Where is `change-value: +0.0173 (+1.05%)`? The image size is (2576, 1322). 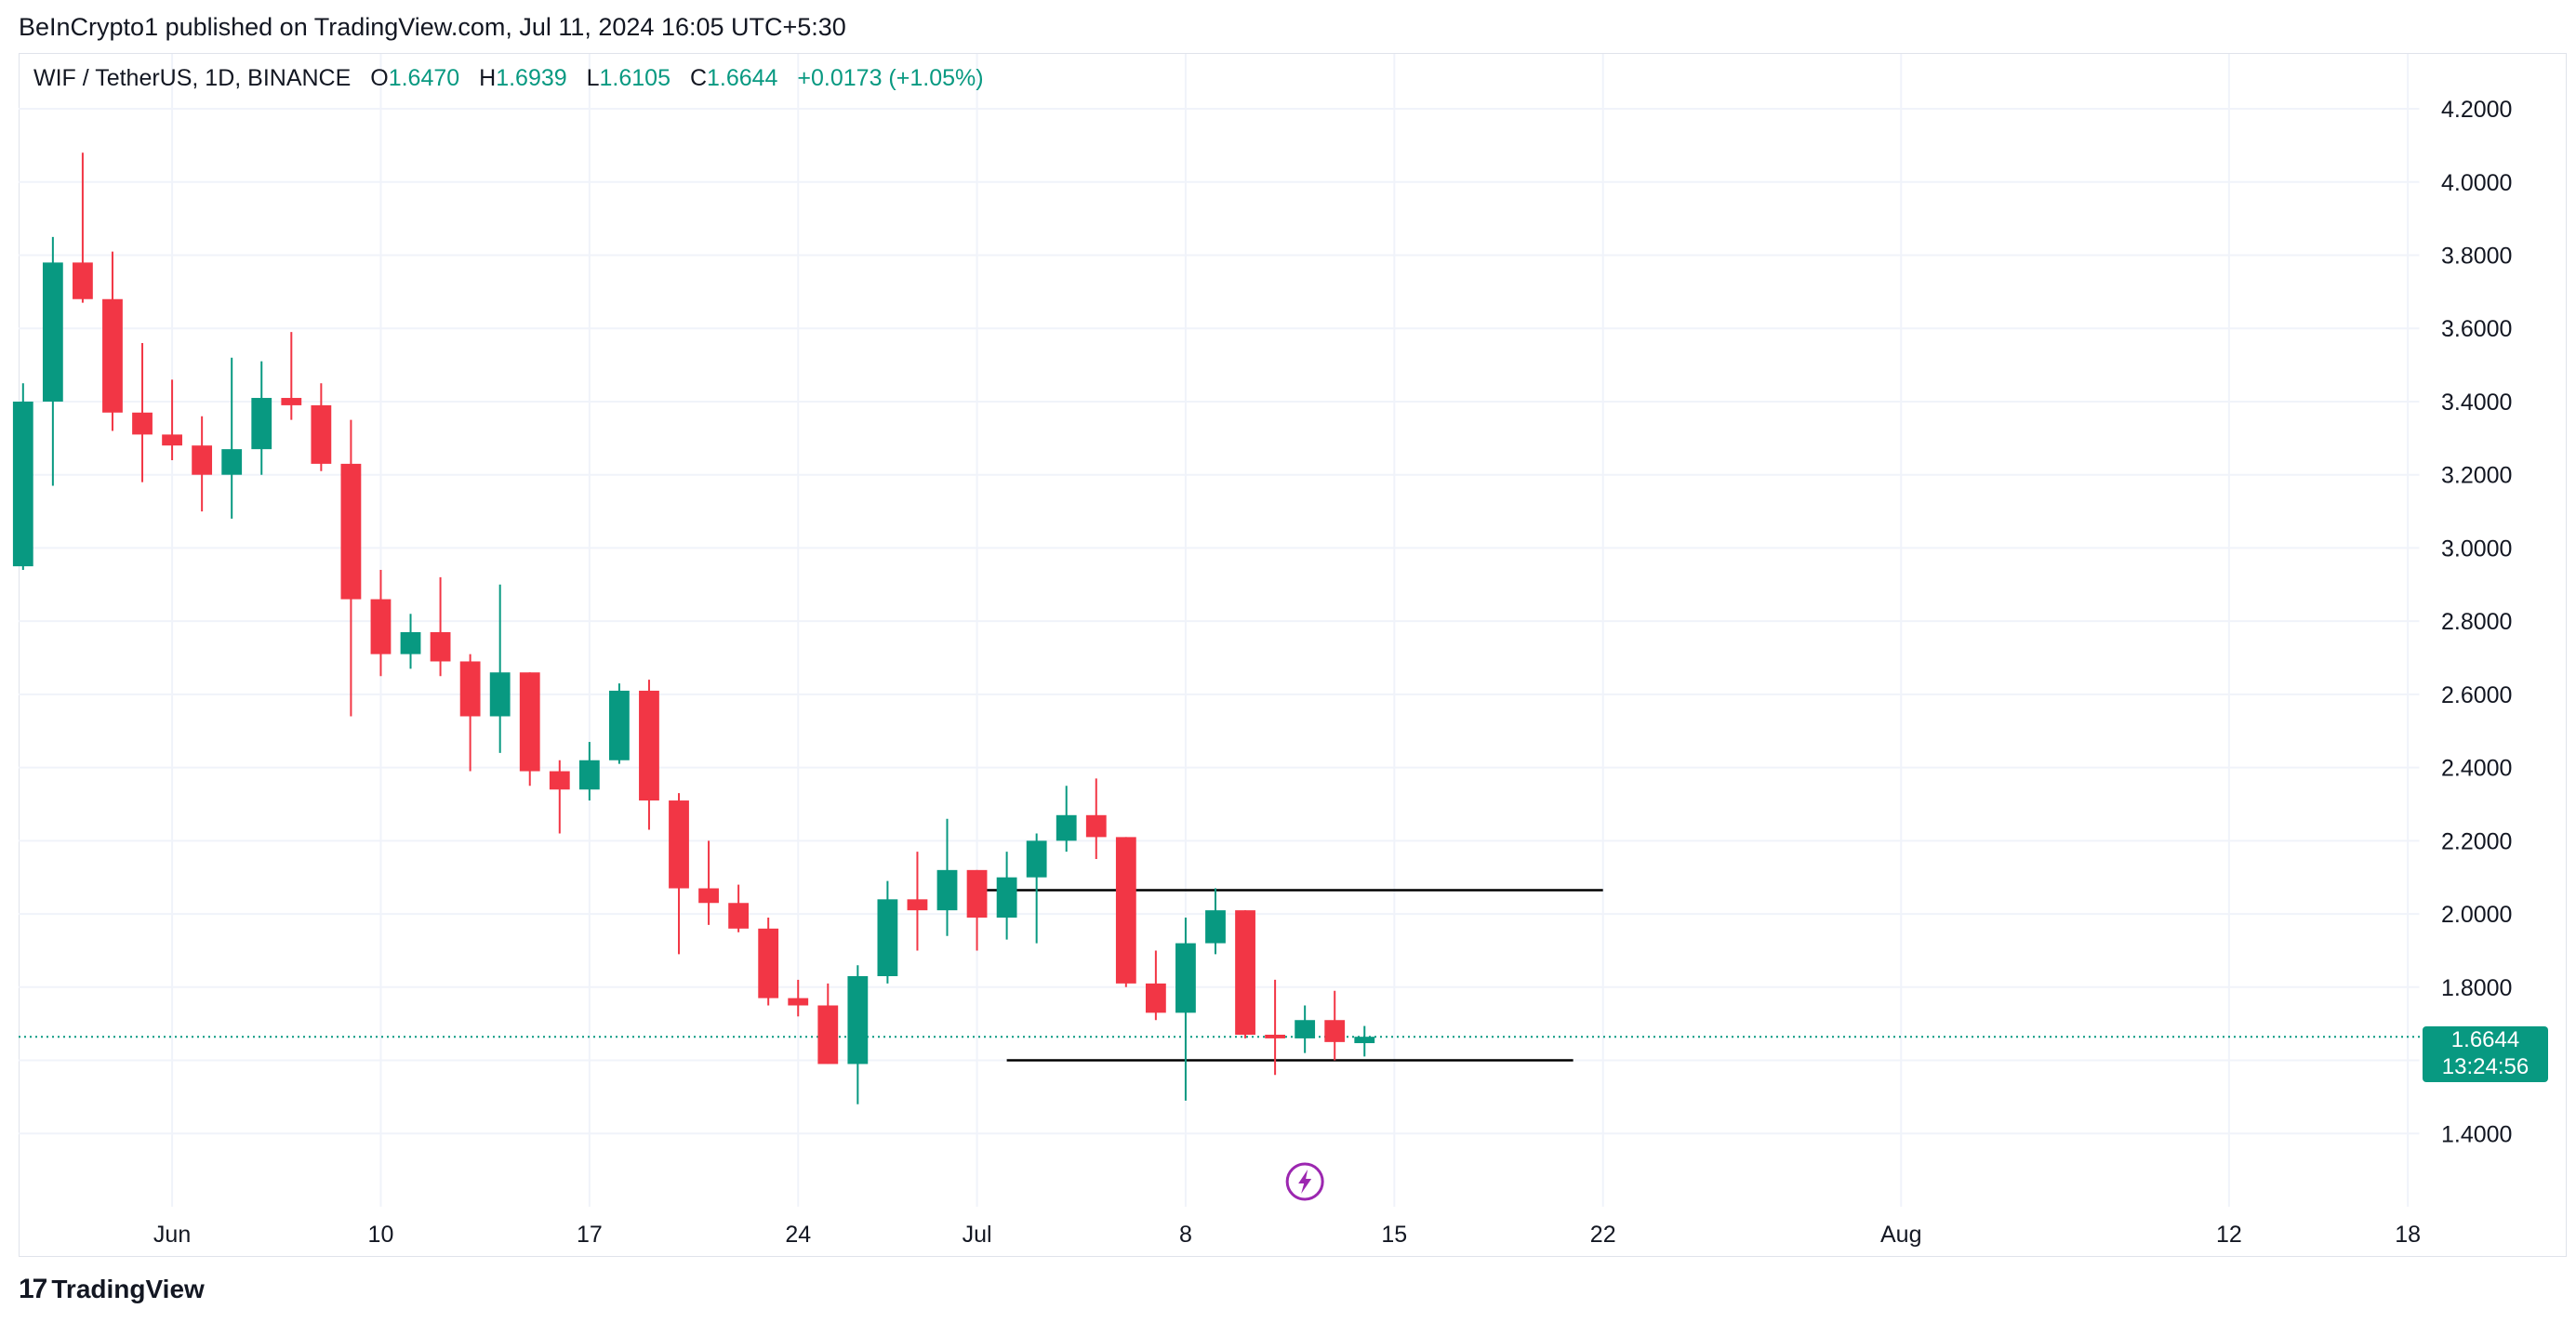
change-value: +0.0173 (+1.05%) is located at coordinates (890, 78).